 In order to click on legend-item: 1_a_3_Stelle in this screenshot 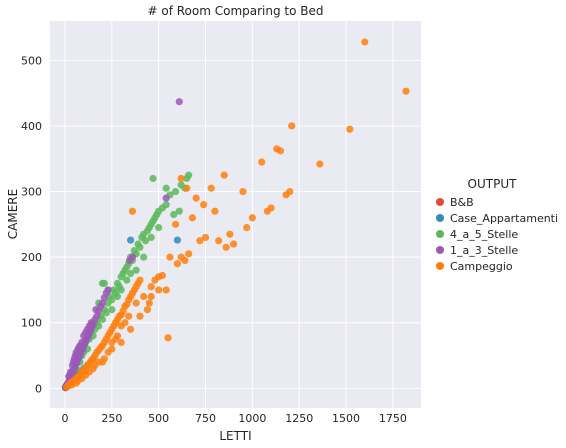, I will do `click(477, 250)`.